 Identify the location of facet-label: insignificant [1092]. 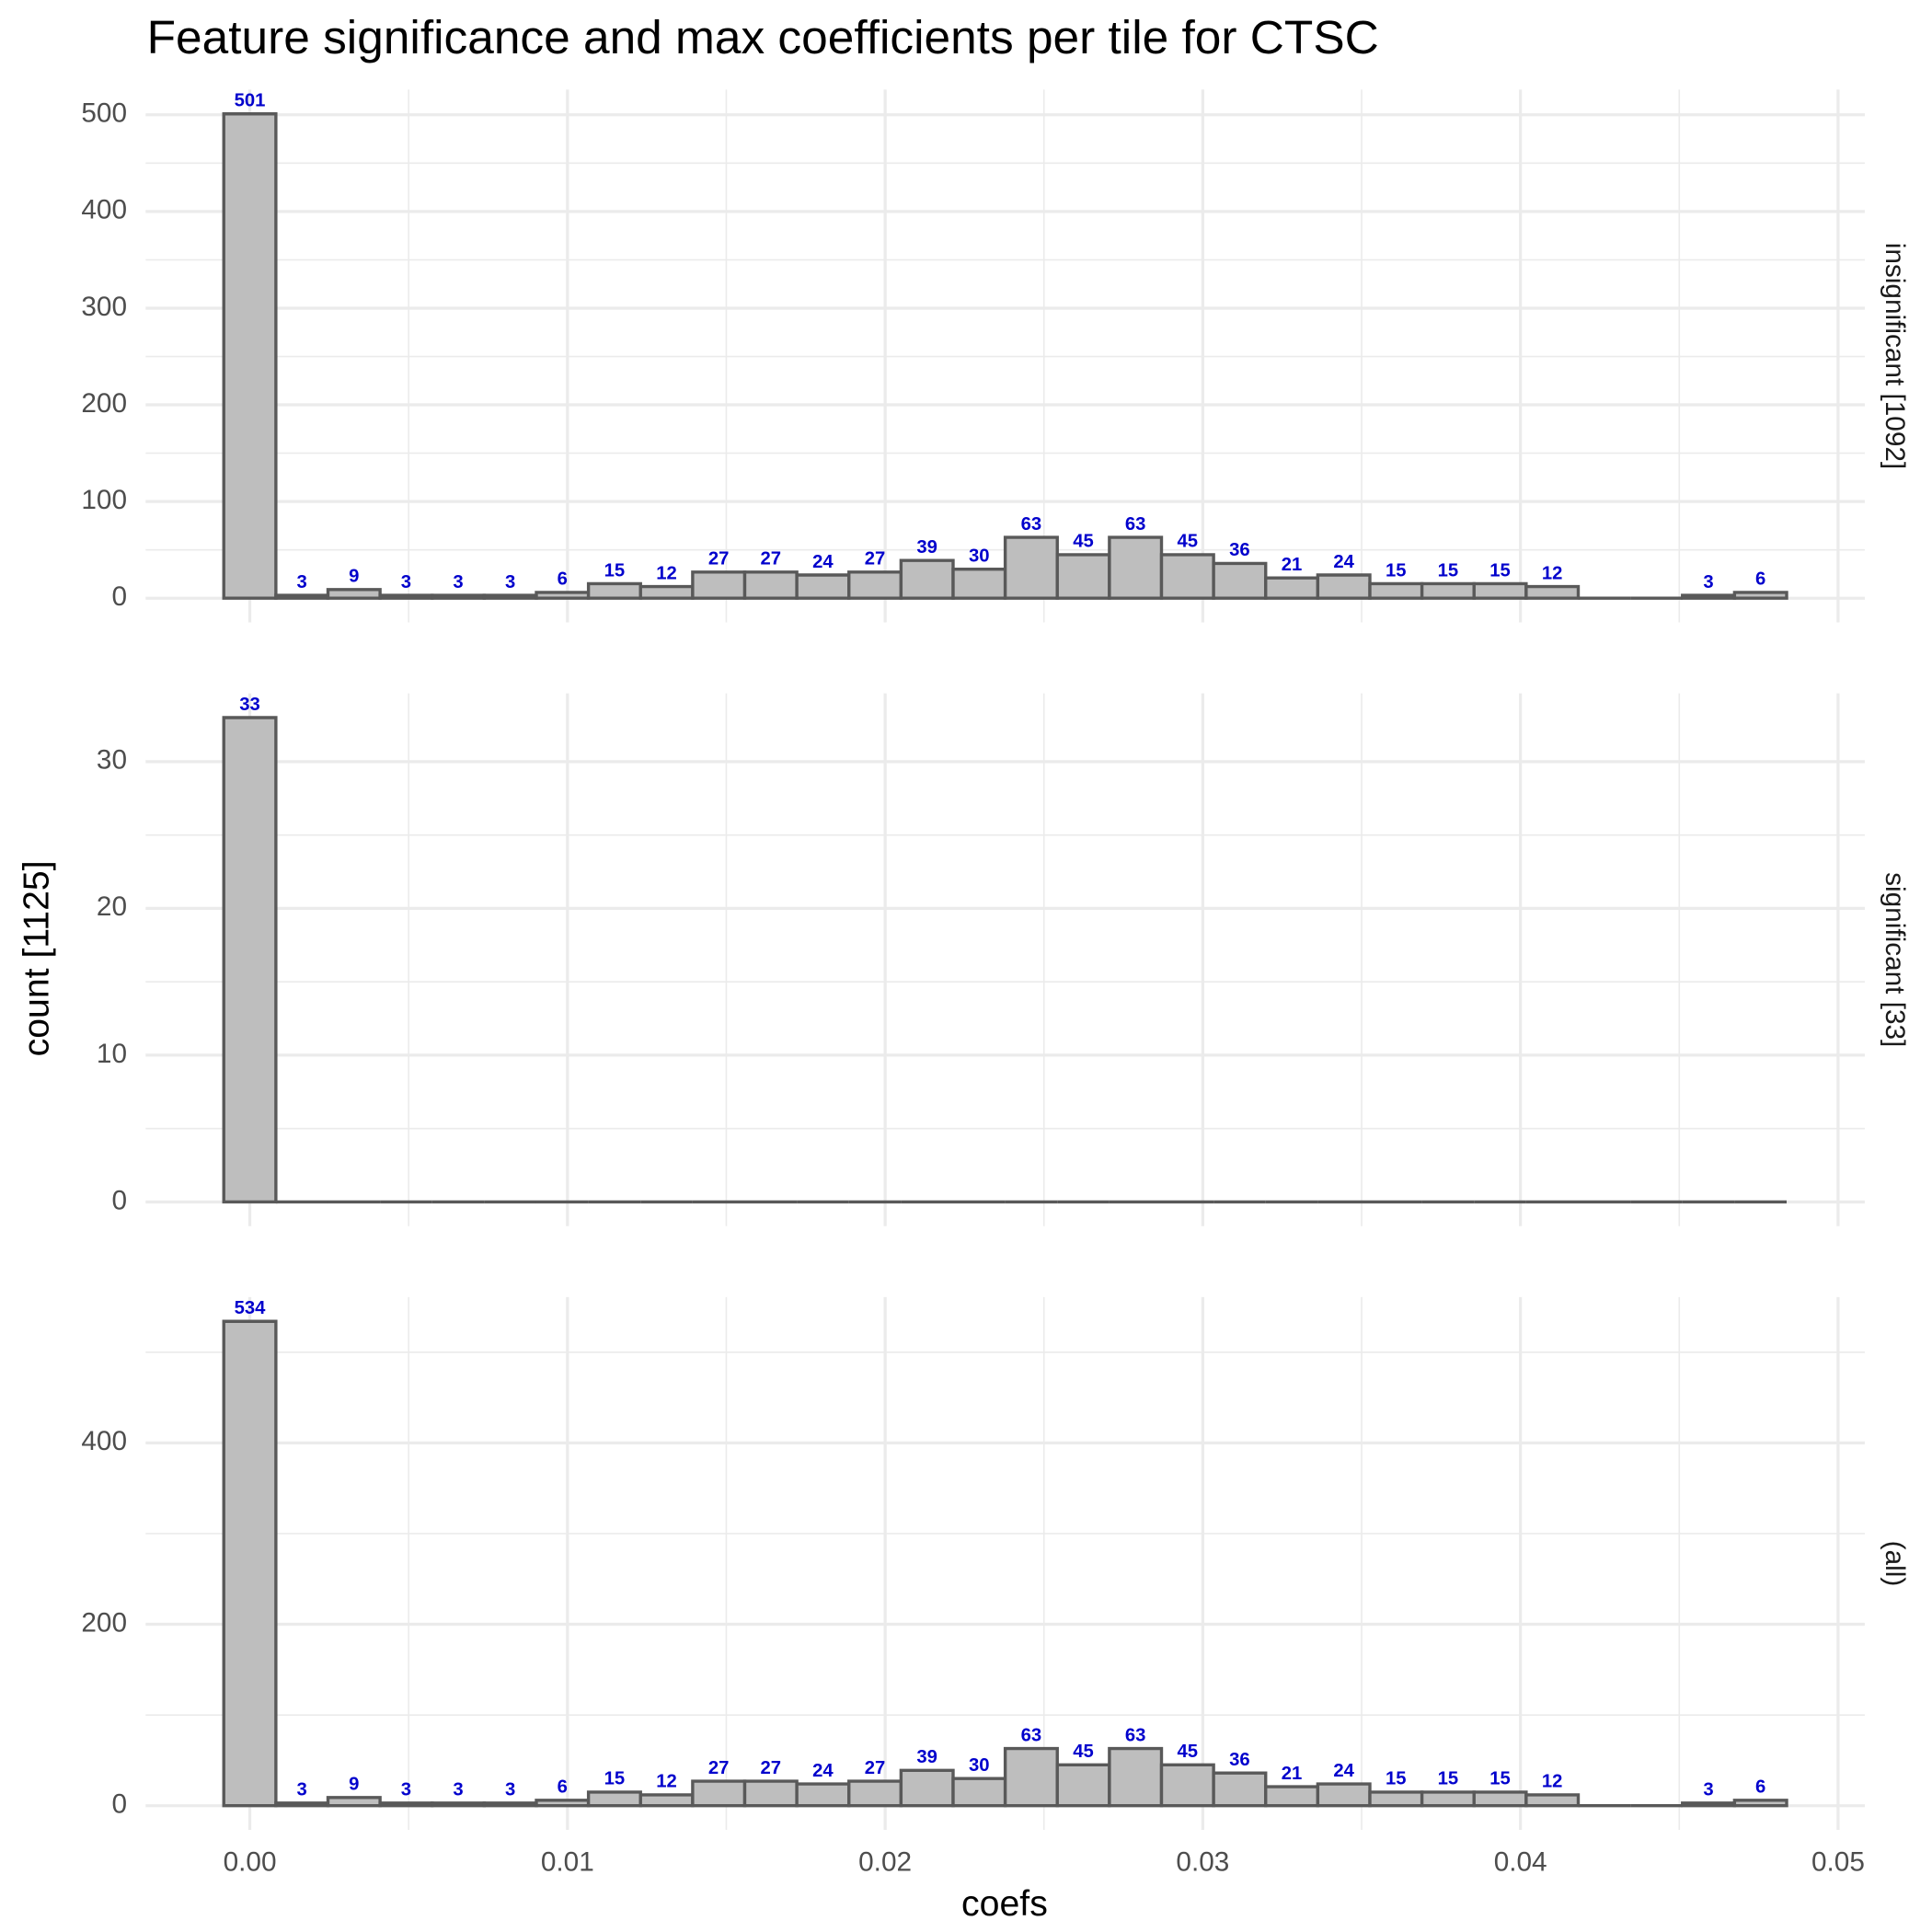
(1895, 356).